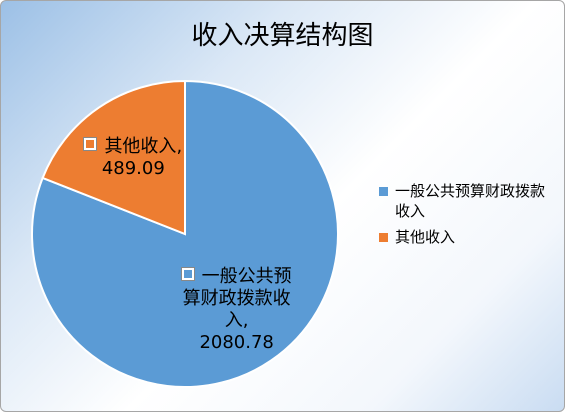 This screenshot has height=412, width=565. I want to click on legend: 一般公共预算财政拨款收入其他收入, so click(464, 217).